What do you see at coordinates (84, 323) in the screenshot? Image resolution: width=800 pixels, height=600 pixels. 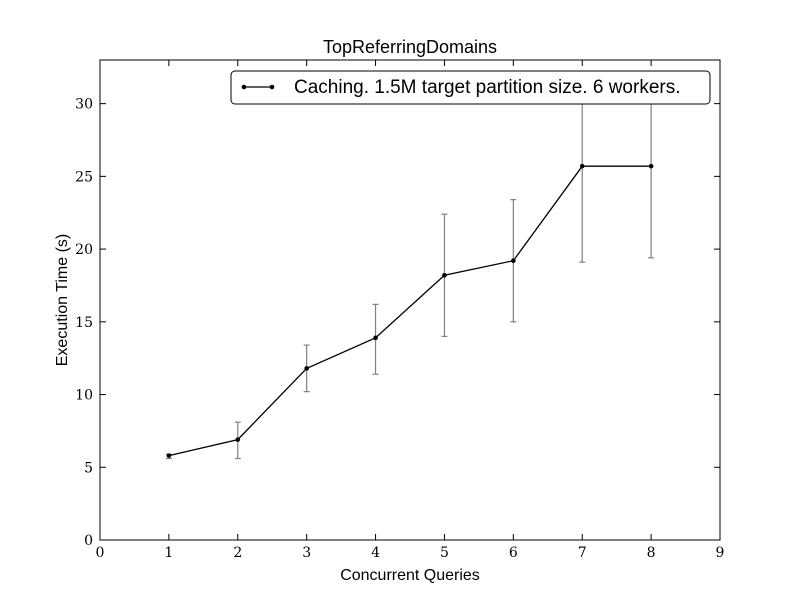 I see `y-tick-label: 15` at bounding box center [84, 323].